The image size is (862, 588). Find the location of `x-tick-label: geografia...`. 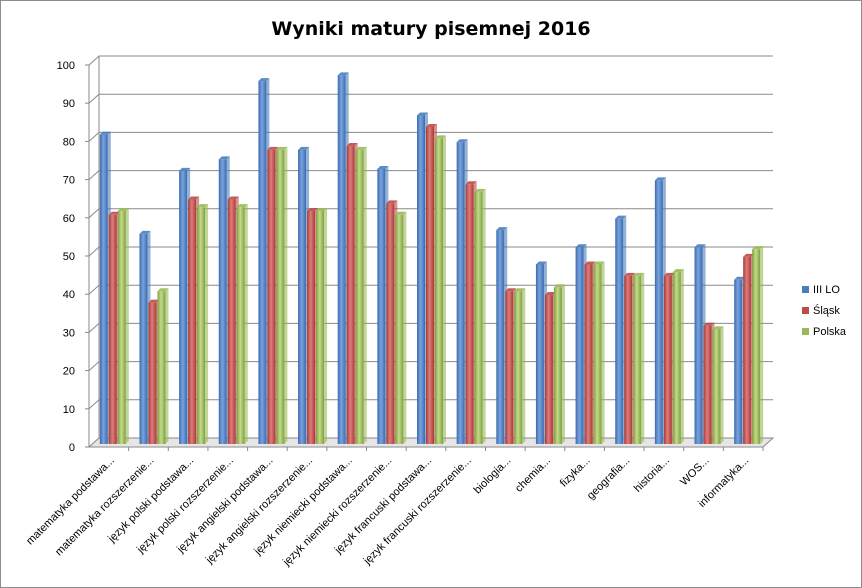

x-tick-label: geografia... is located at coordinates (608, 478).